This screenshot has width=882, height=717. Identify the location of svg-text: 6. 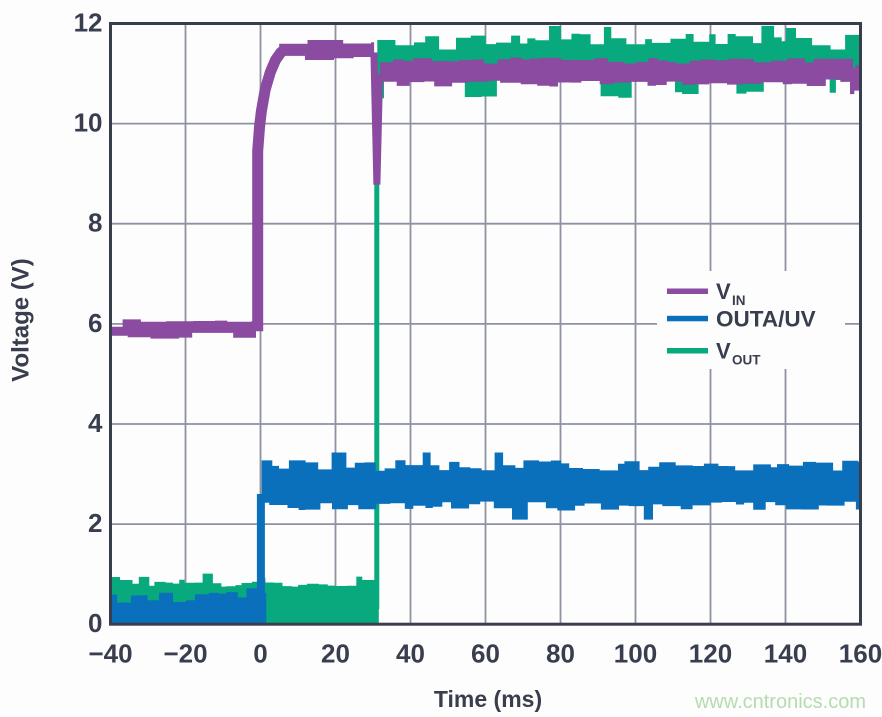
(95, 323).